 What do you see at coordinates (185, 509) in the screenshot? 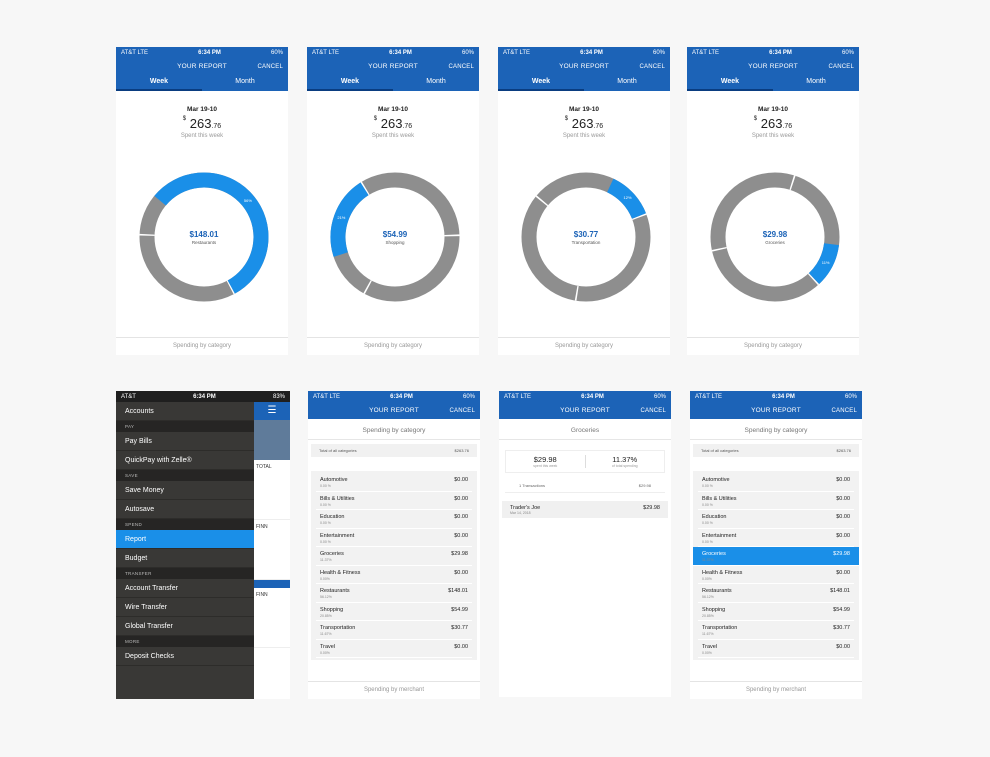
I see `menu-item: Autosave` at bounding box center [185, 509].